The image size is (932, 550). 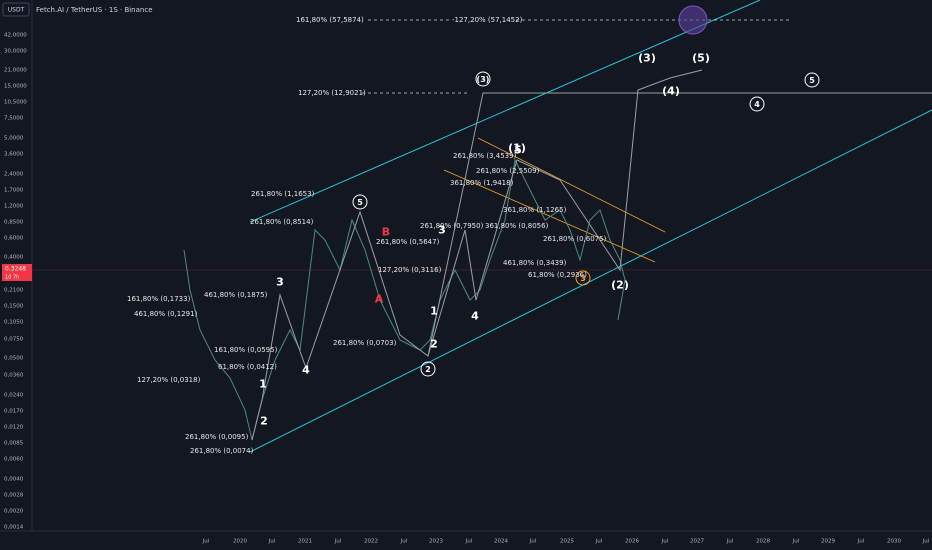 I want to click on wave-label: A, so click(x=379, y=299).